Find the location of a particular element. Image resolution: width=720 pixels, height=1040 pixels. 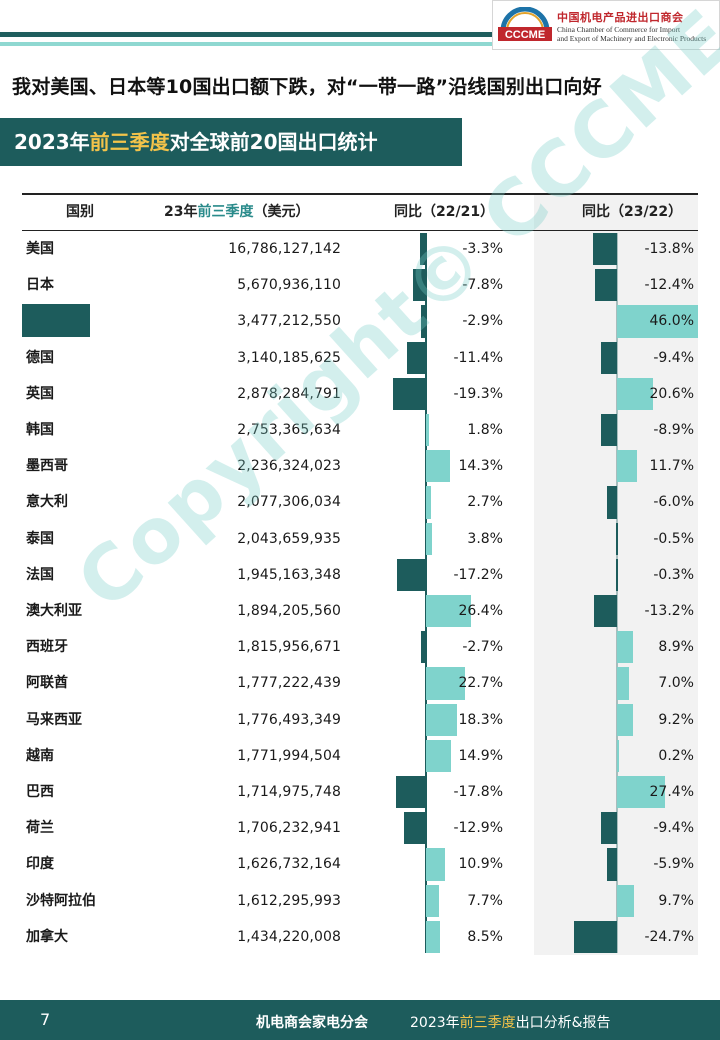

country-name: 西班牙 is located at coordinates (47, 647).